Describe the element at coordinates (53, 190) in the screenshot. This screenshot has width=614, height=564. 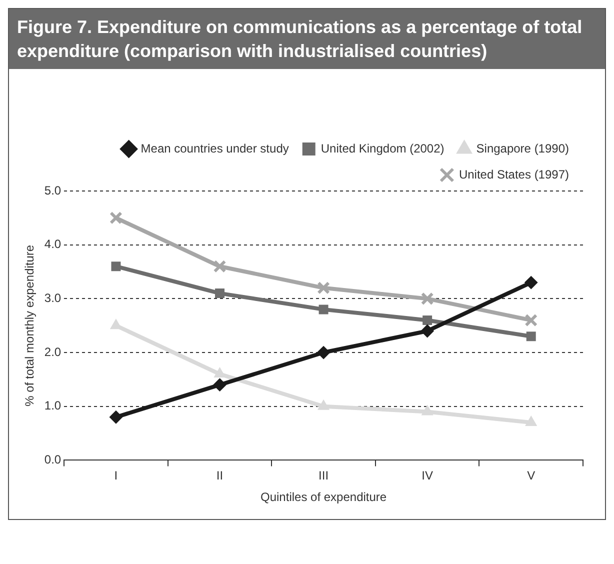
I see `y-tick-label: 5.0` at that location.